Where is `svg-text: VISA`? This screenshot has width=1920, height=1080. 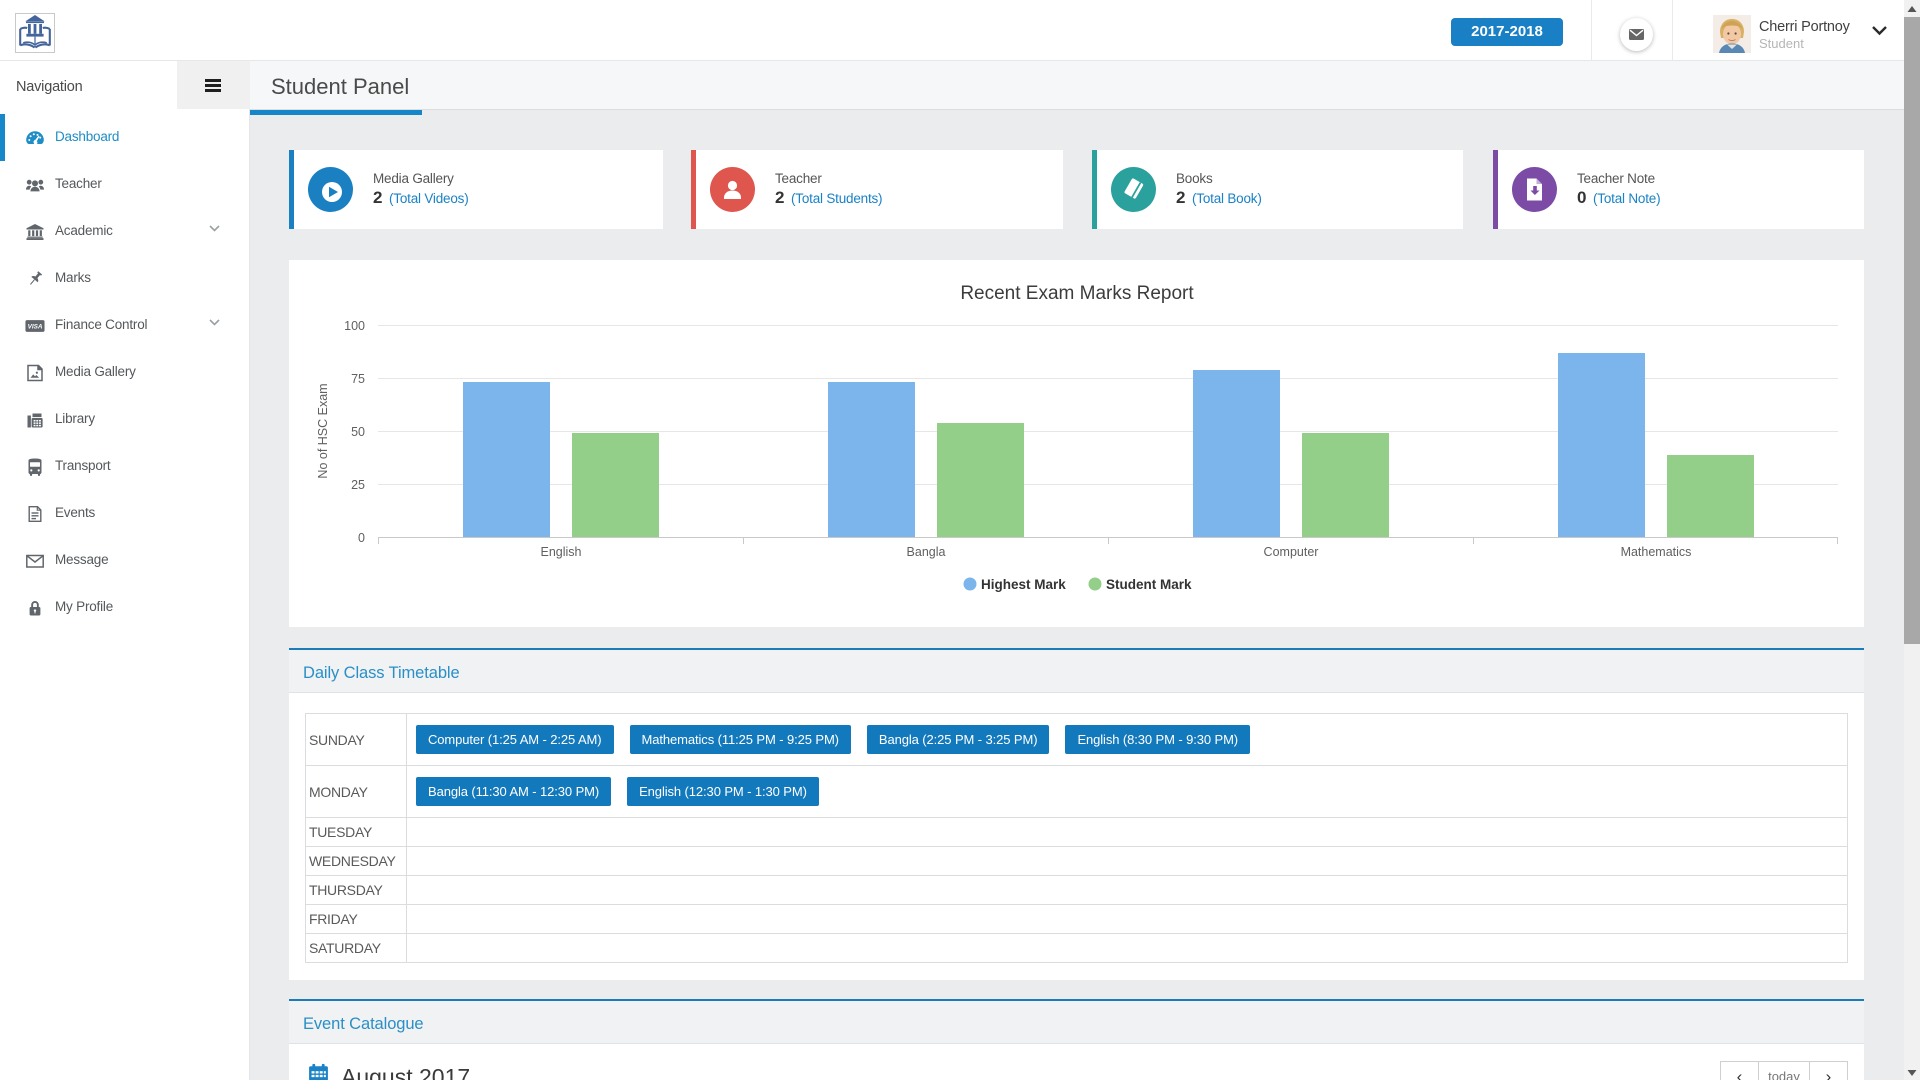
svg-text: VISA is located at coordinates (35, 326).